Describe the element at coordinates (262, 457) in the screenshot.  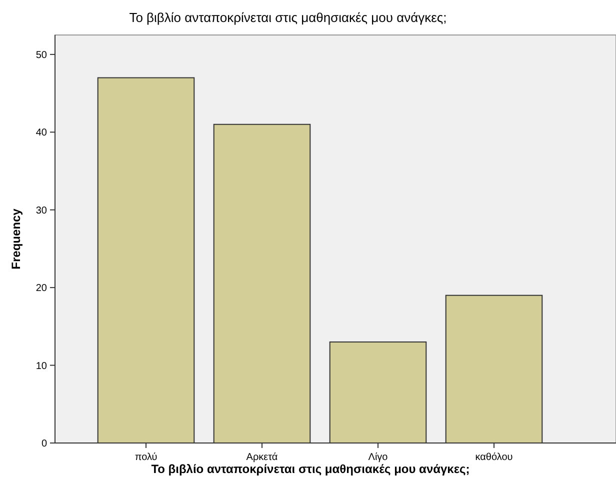
I see `x-tick-label: Αρκετά` at that location.